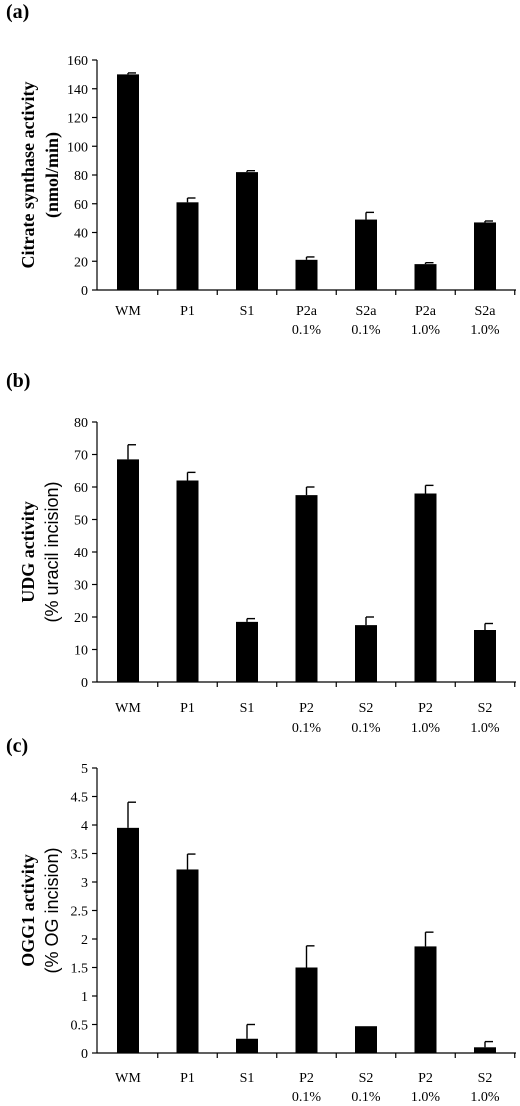 This screenshot has height=1106, width=520. What do you see at coordinates (77, 61) in the screenshot?
I see `y-tick-label: 160` at bounding box center [77, 61].